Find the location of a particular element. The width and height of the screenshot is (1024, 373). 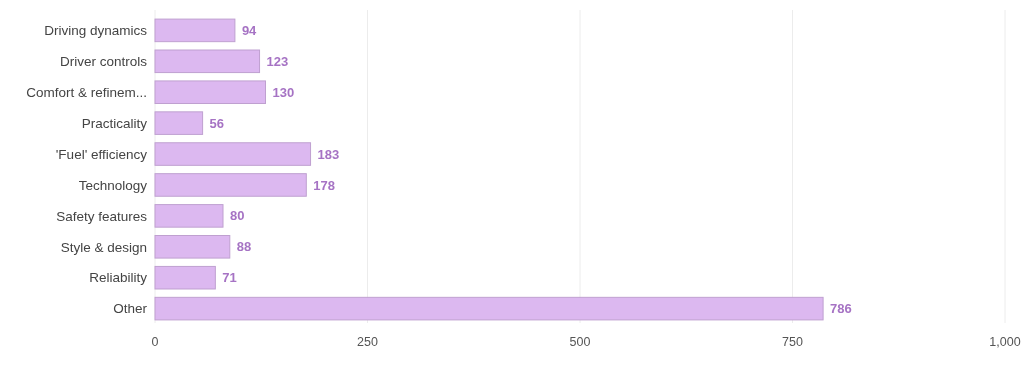

data-label: 183 is located at coordinates (328, 154).